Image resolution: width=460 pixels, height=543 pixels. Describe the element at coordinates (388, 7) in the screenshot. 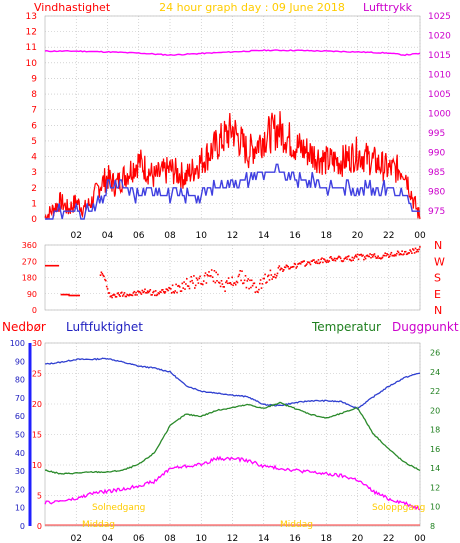

I see `pressure-label: Lufttrykk` at that location.